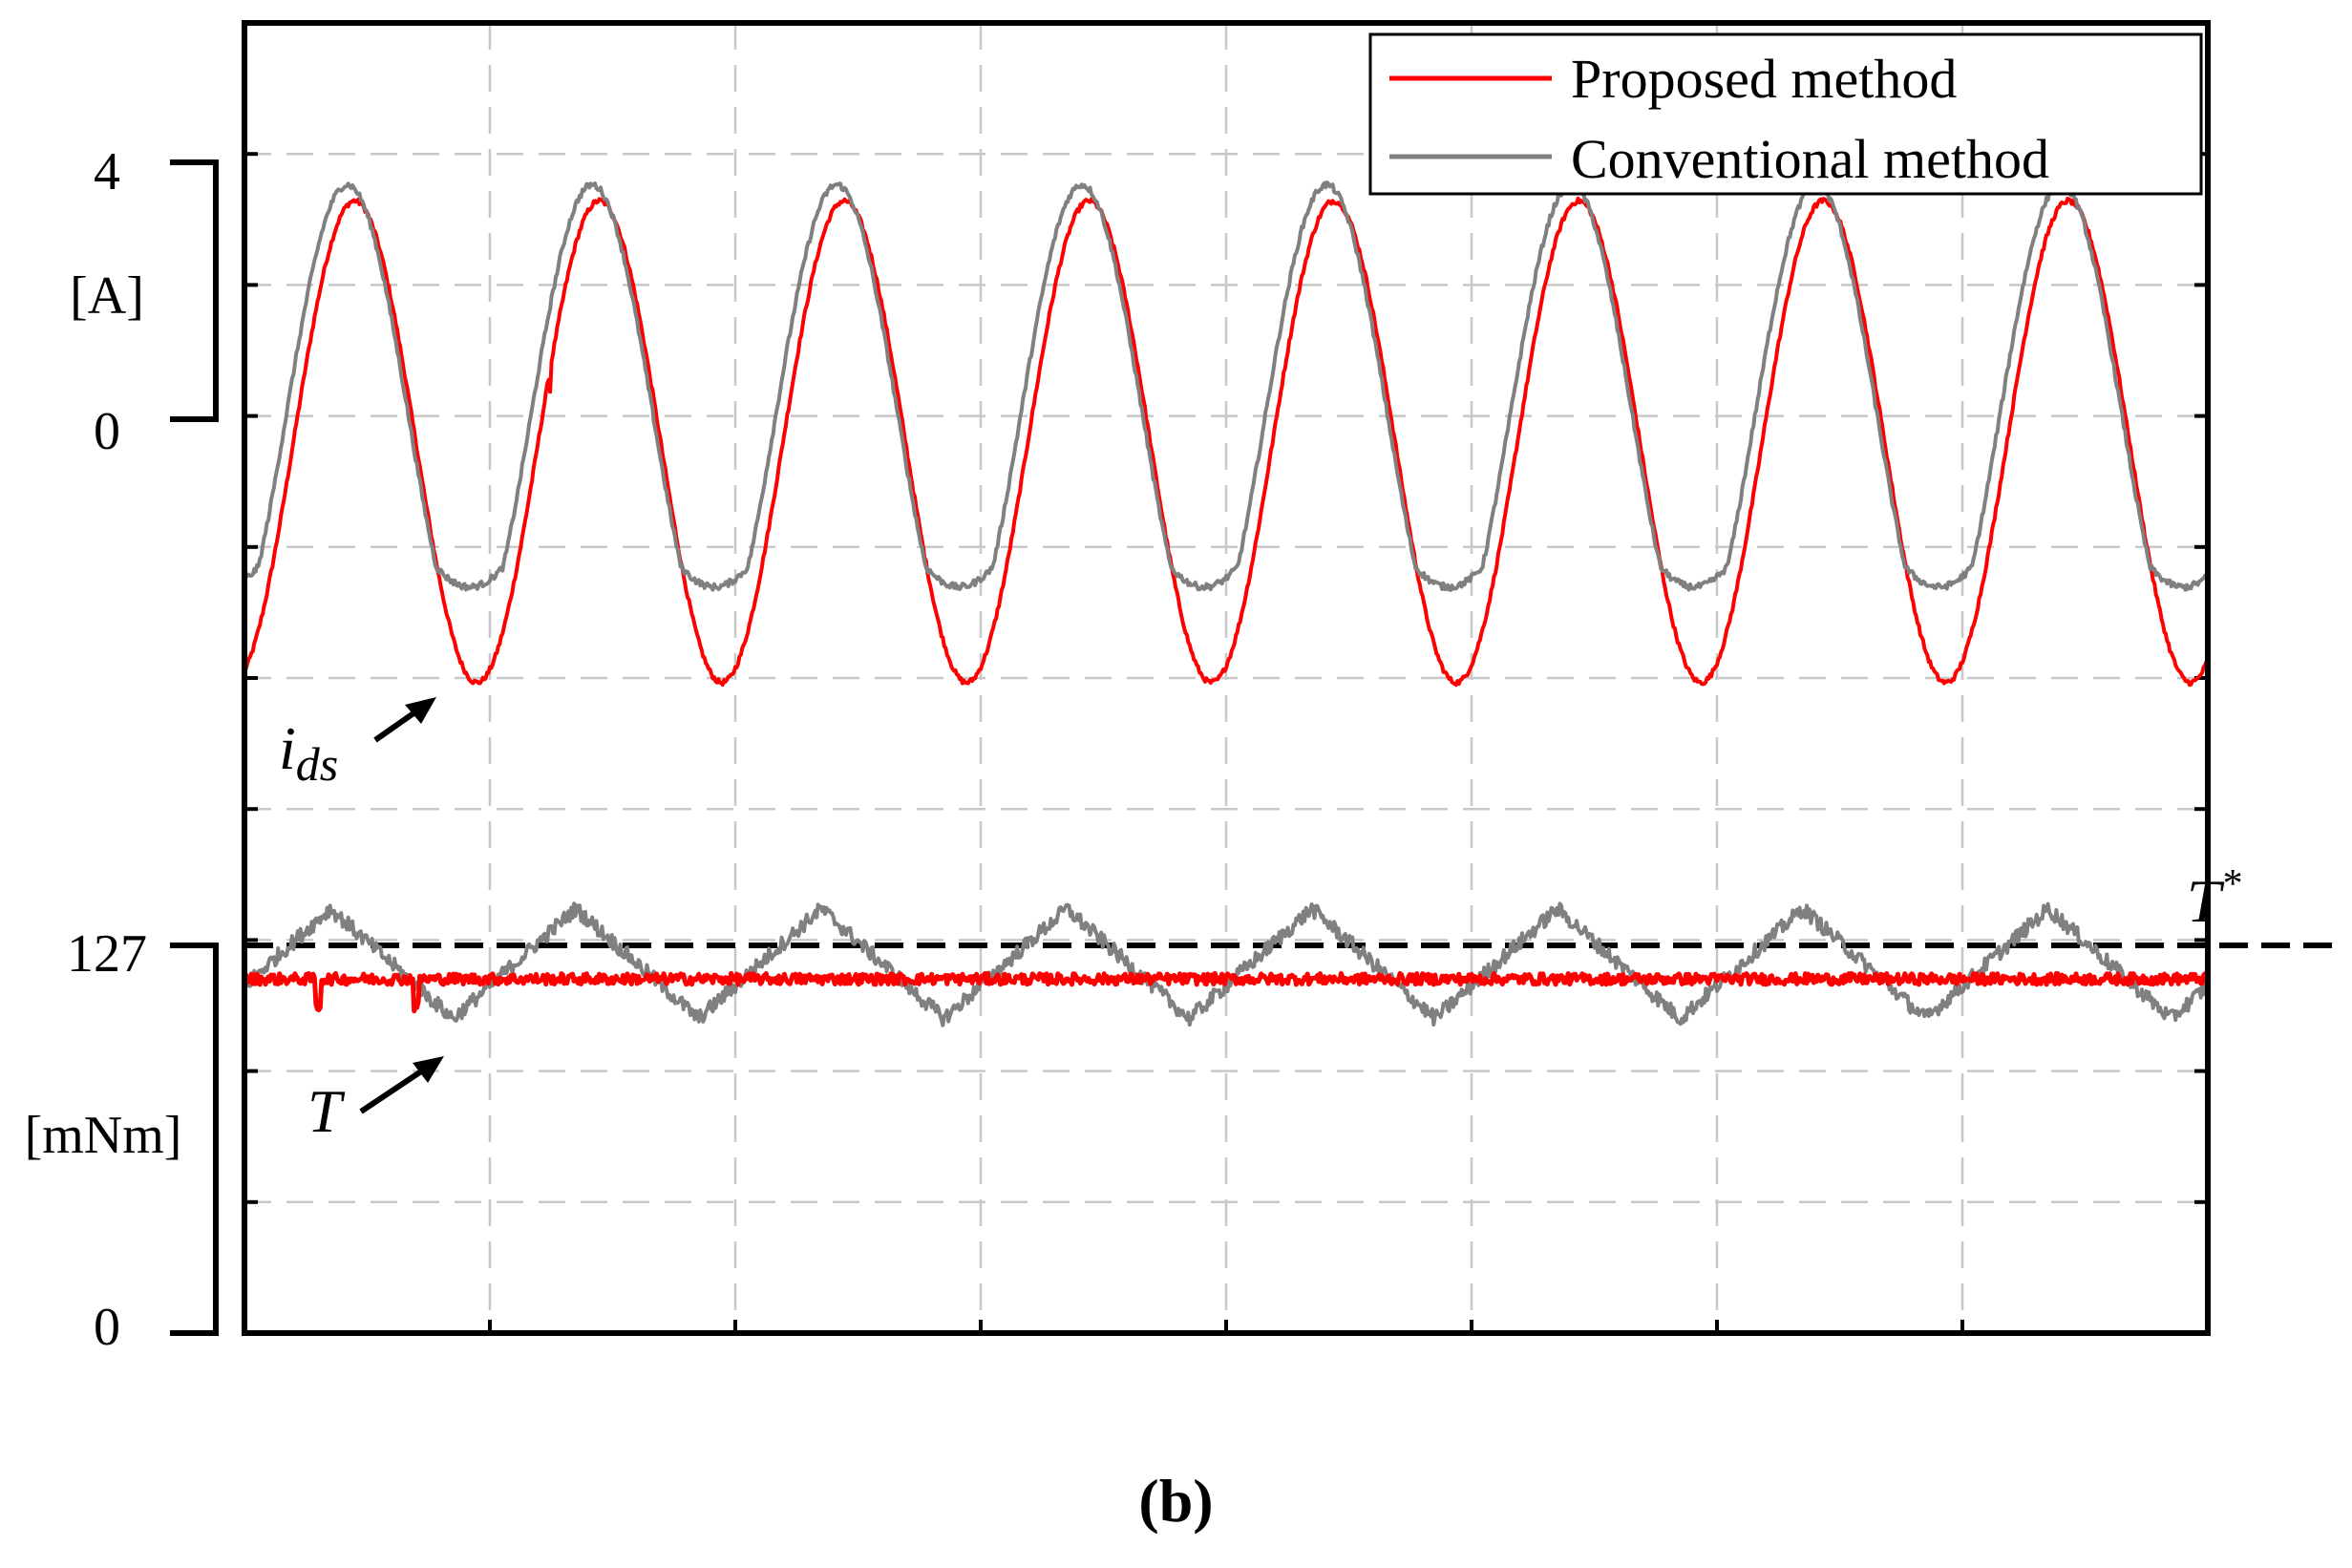  I want to click on legend: Proposed method Conventional method, so click(1785, 114).